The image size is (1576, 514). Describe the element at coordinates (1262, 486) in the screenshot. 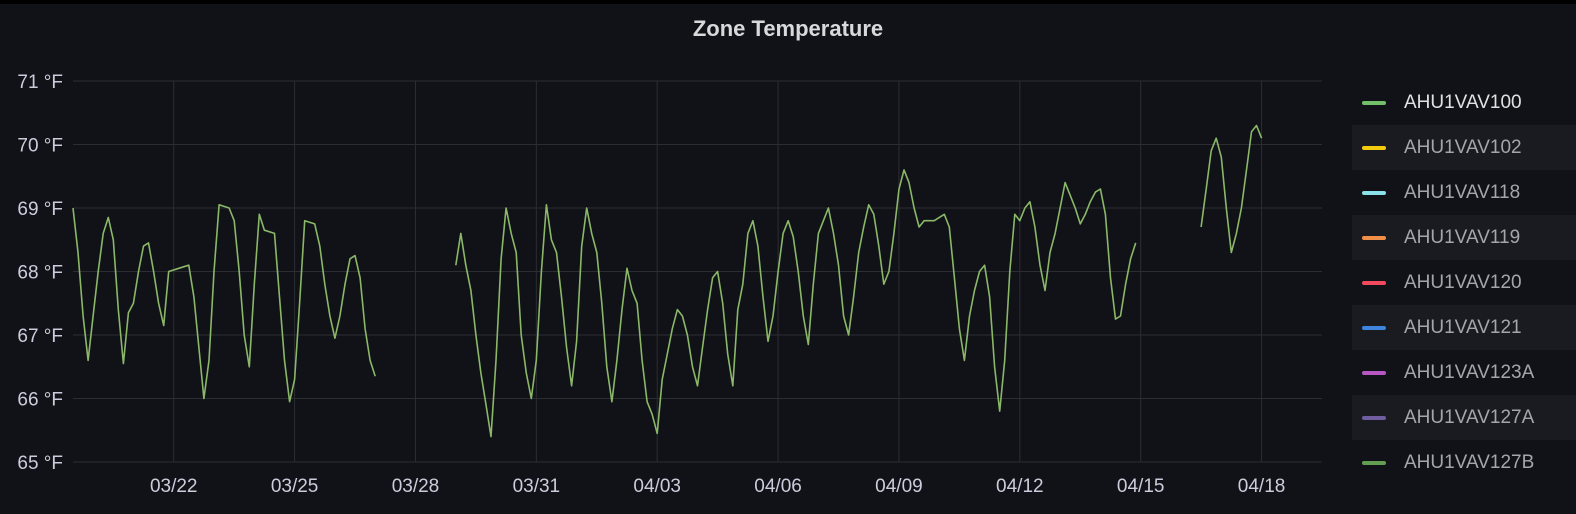

I see `x-tick-label: 04/18` at that location.